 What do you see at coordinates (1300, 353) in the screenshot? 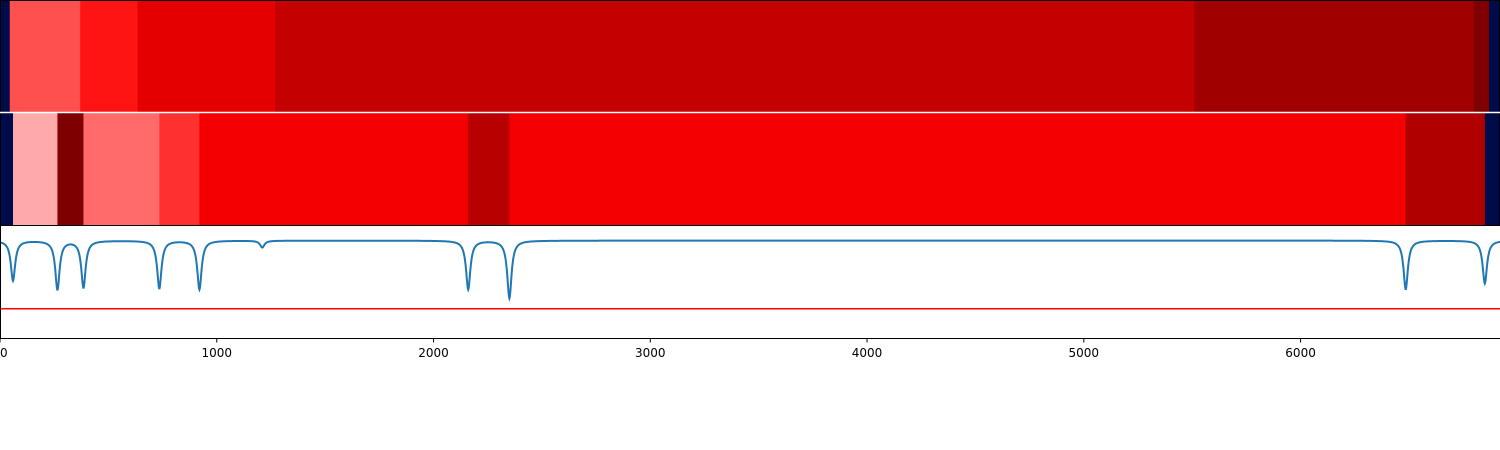
I see `x-tick-label: 6000` at bounding box center [1300, 353].